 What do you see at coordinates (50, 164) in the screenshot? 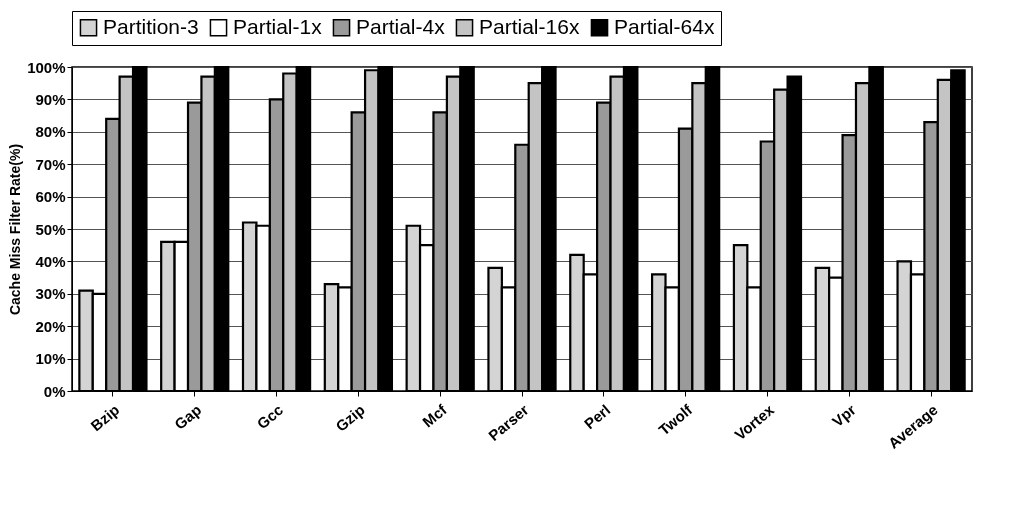
I see `y-tick-label: 70%` at bounding box center [50, 164].